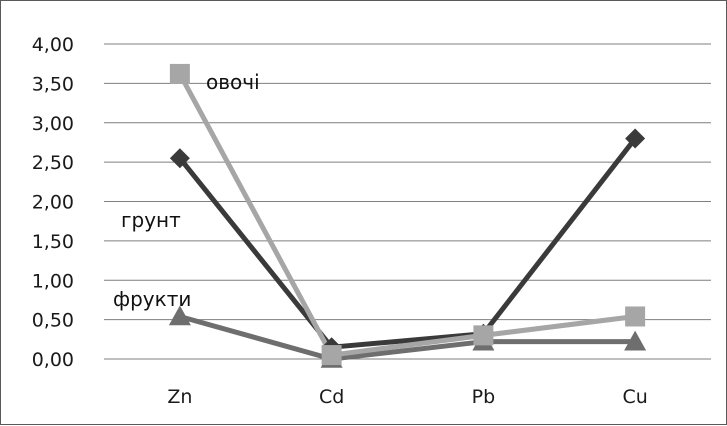  I want to click on series-label-vegetables: овочі, so click(233, 82).